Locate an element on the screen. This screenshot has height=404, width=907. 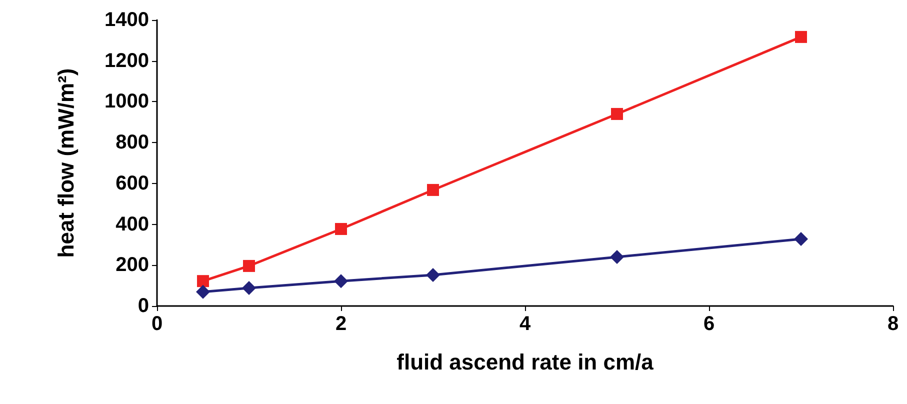
x-axis-title: fluid ascend rate in cm/a is located at coordinates (525, 362).